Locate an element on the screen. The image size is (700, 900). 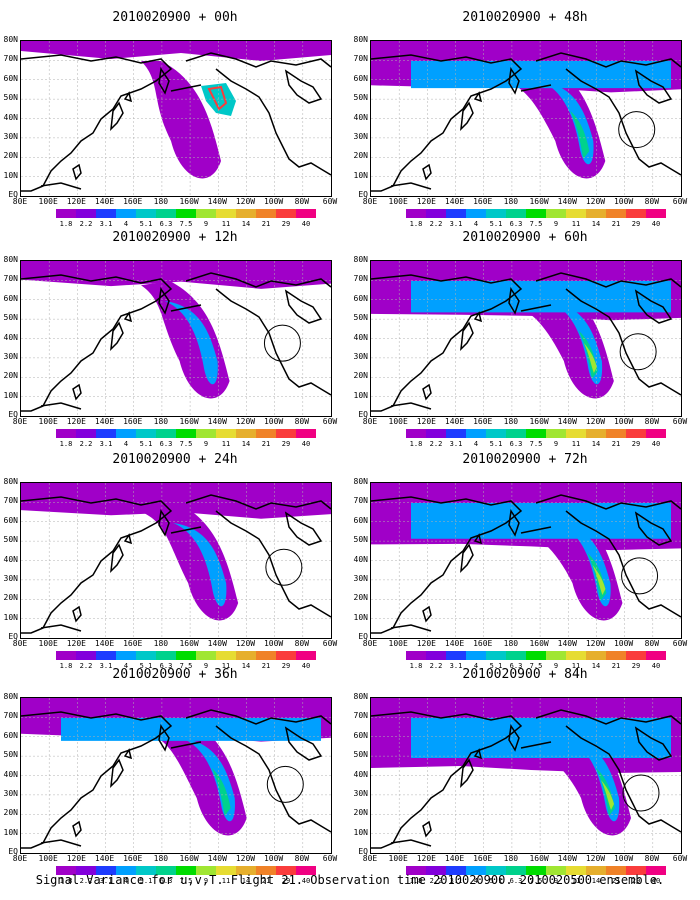
lon-tick-label: 140W is located at coordinates (217, 643).